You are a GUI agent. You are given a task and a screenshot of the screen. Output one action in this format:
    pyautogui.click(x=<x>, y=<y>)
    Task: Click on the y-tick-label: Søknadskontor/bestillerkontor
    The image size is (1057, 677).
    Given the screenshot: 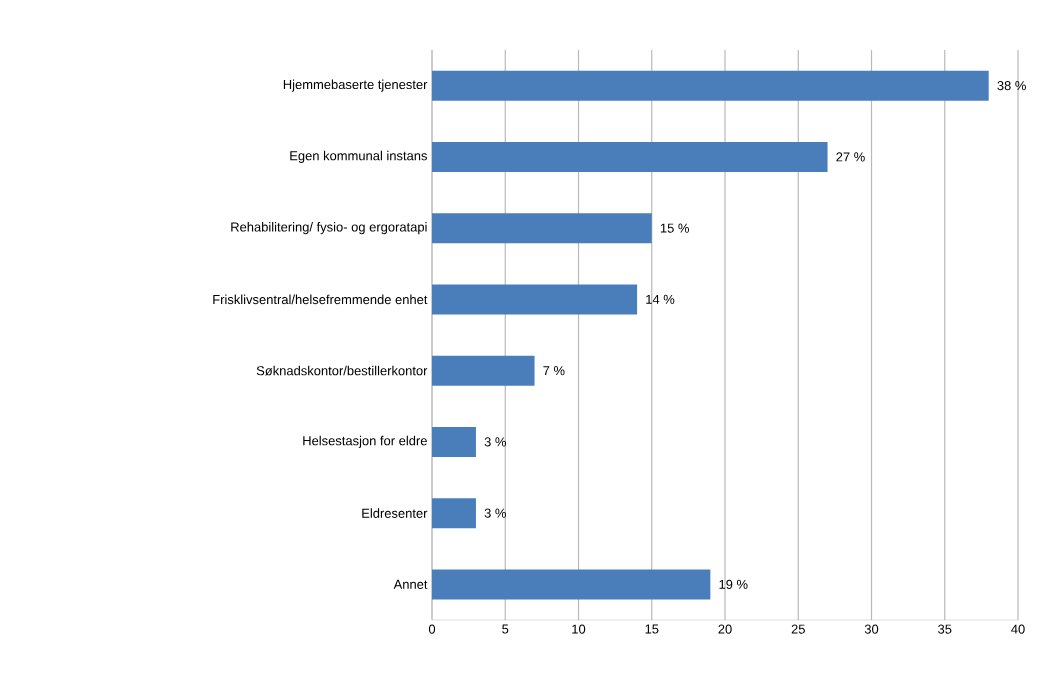 What is the action you would take?
    pyautogui.click(x=342, y=370)
    